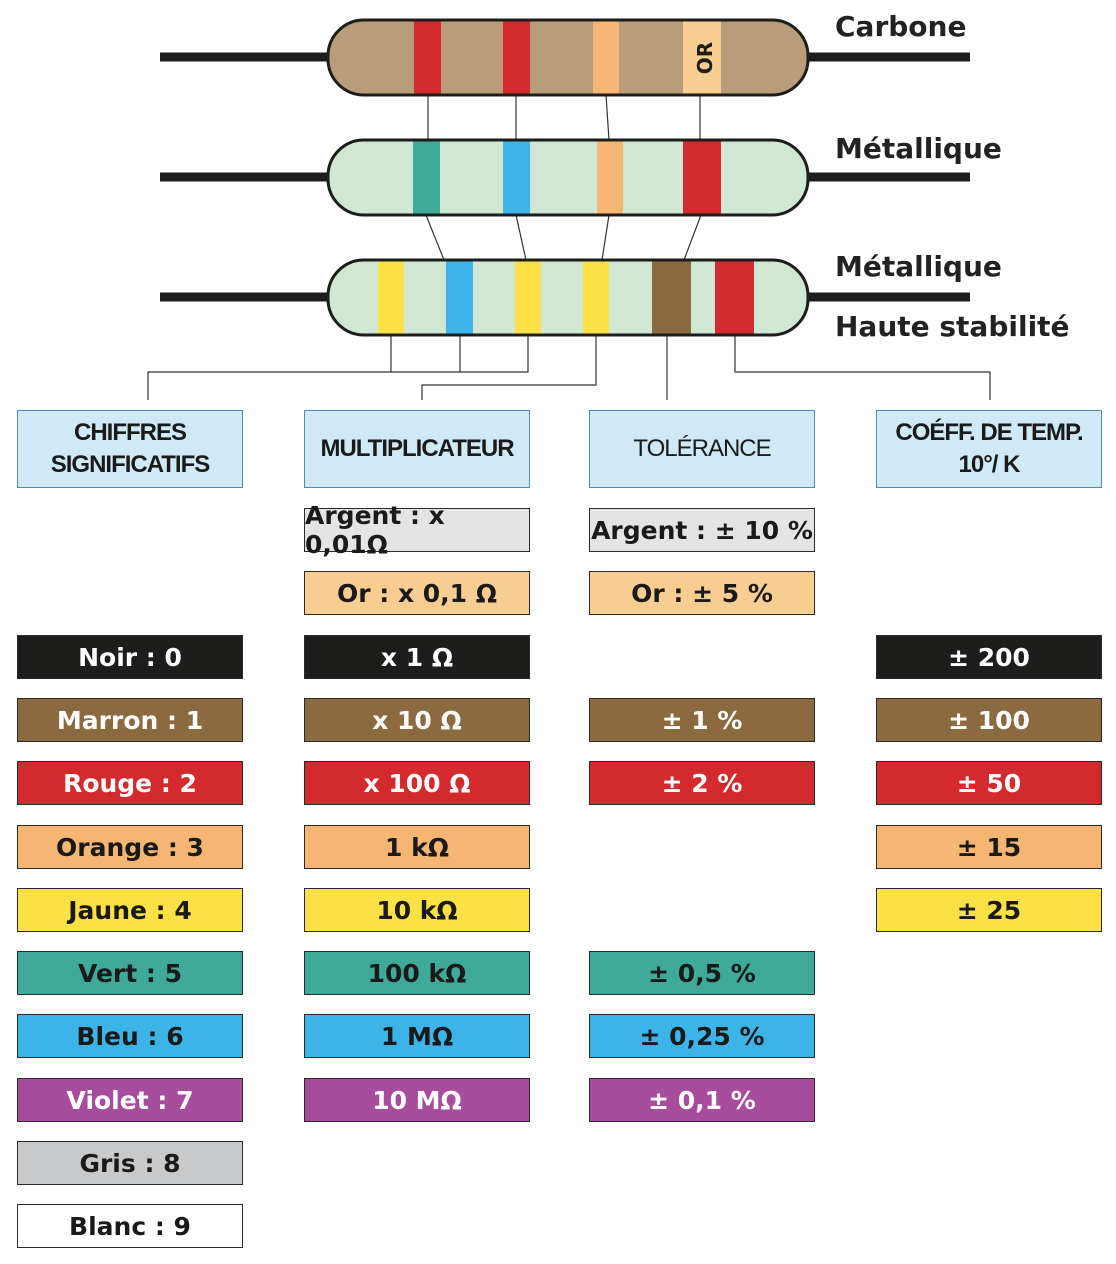 This screenshot has width=1116, height=1264. I want to click on cell-chiffres-blanc: Blanc : 9, so click(130, 1226).